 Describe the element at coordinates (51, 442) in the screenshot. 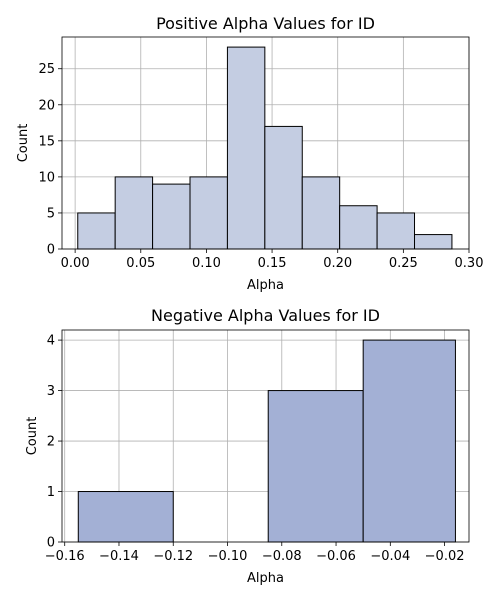

I see `y-tick-label-negative: 2` at that location.